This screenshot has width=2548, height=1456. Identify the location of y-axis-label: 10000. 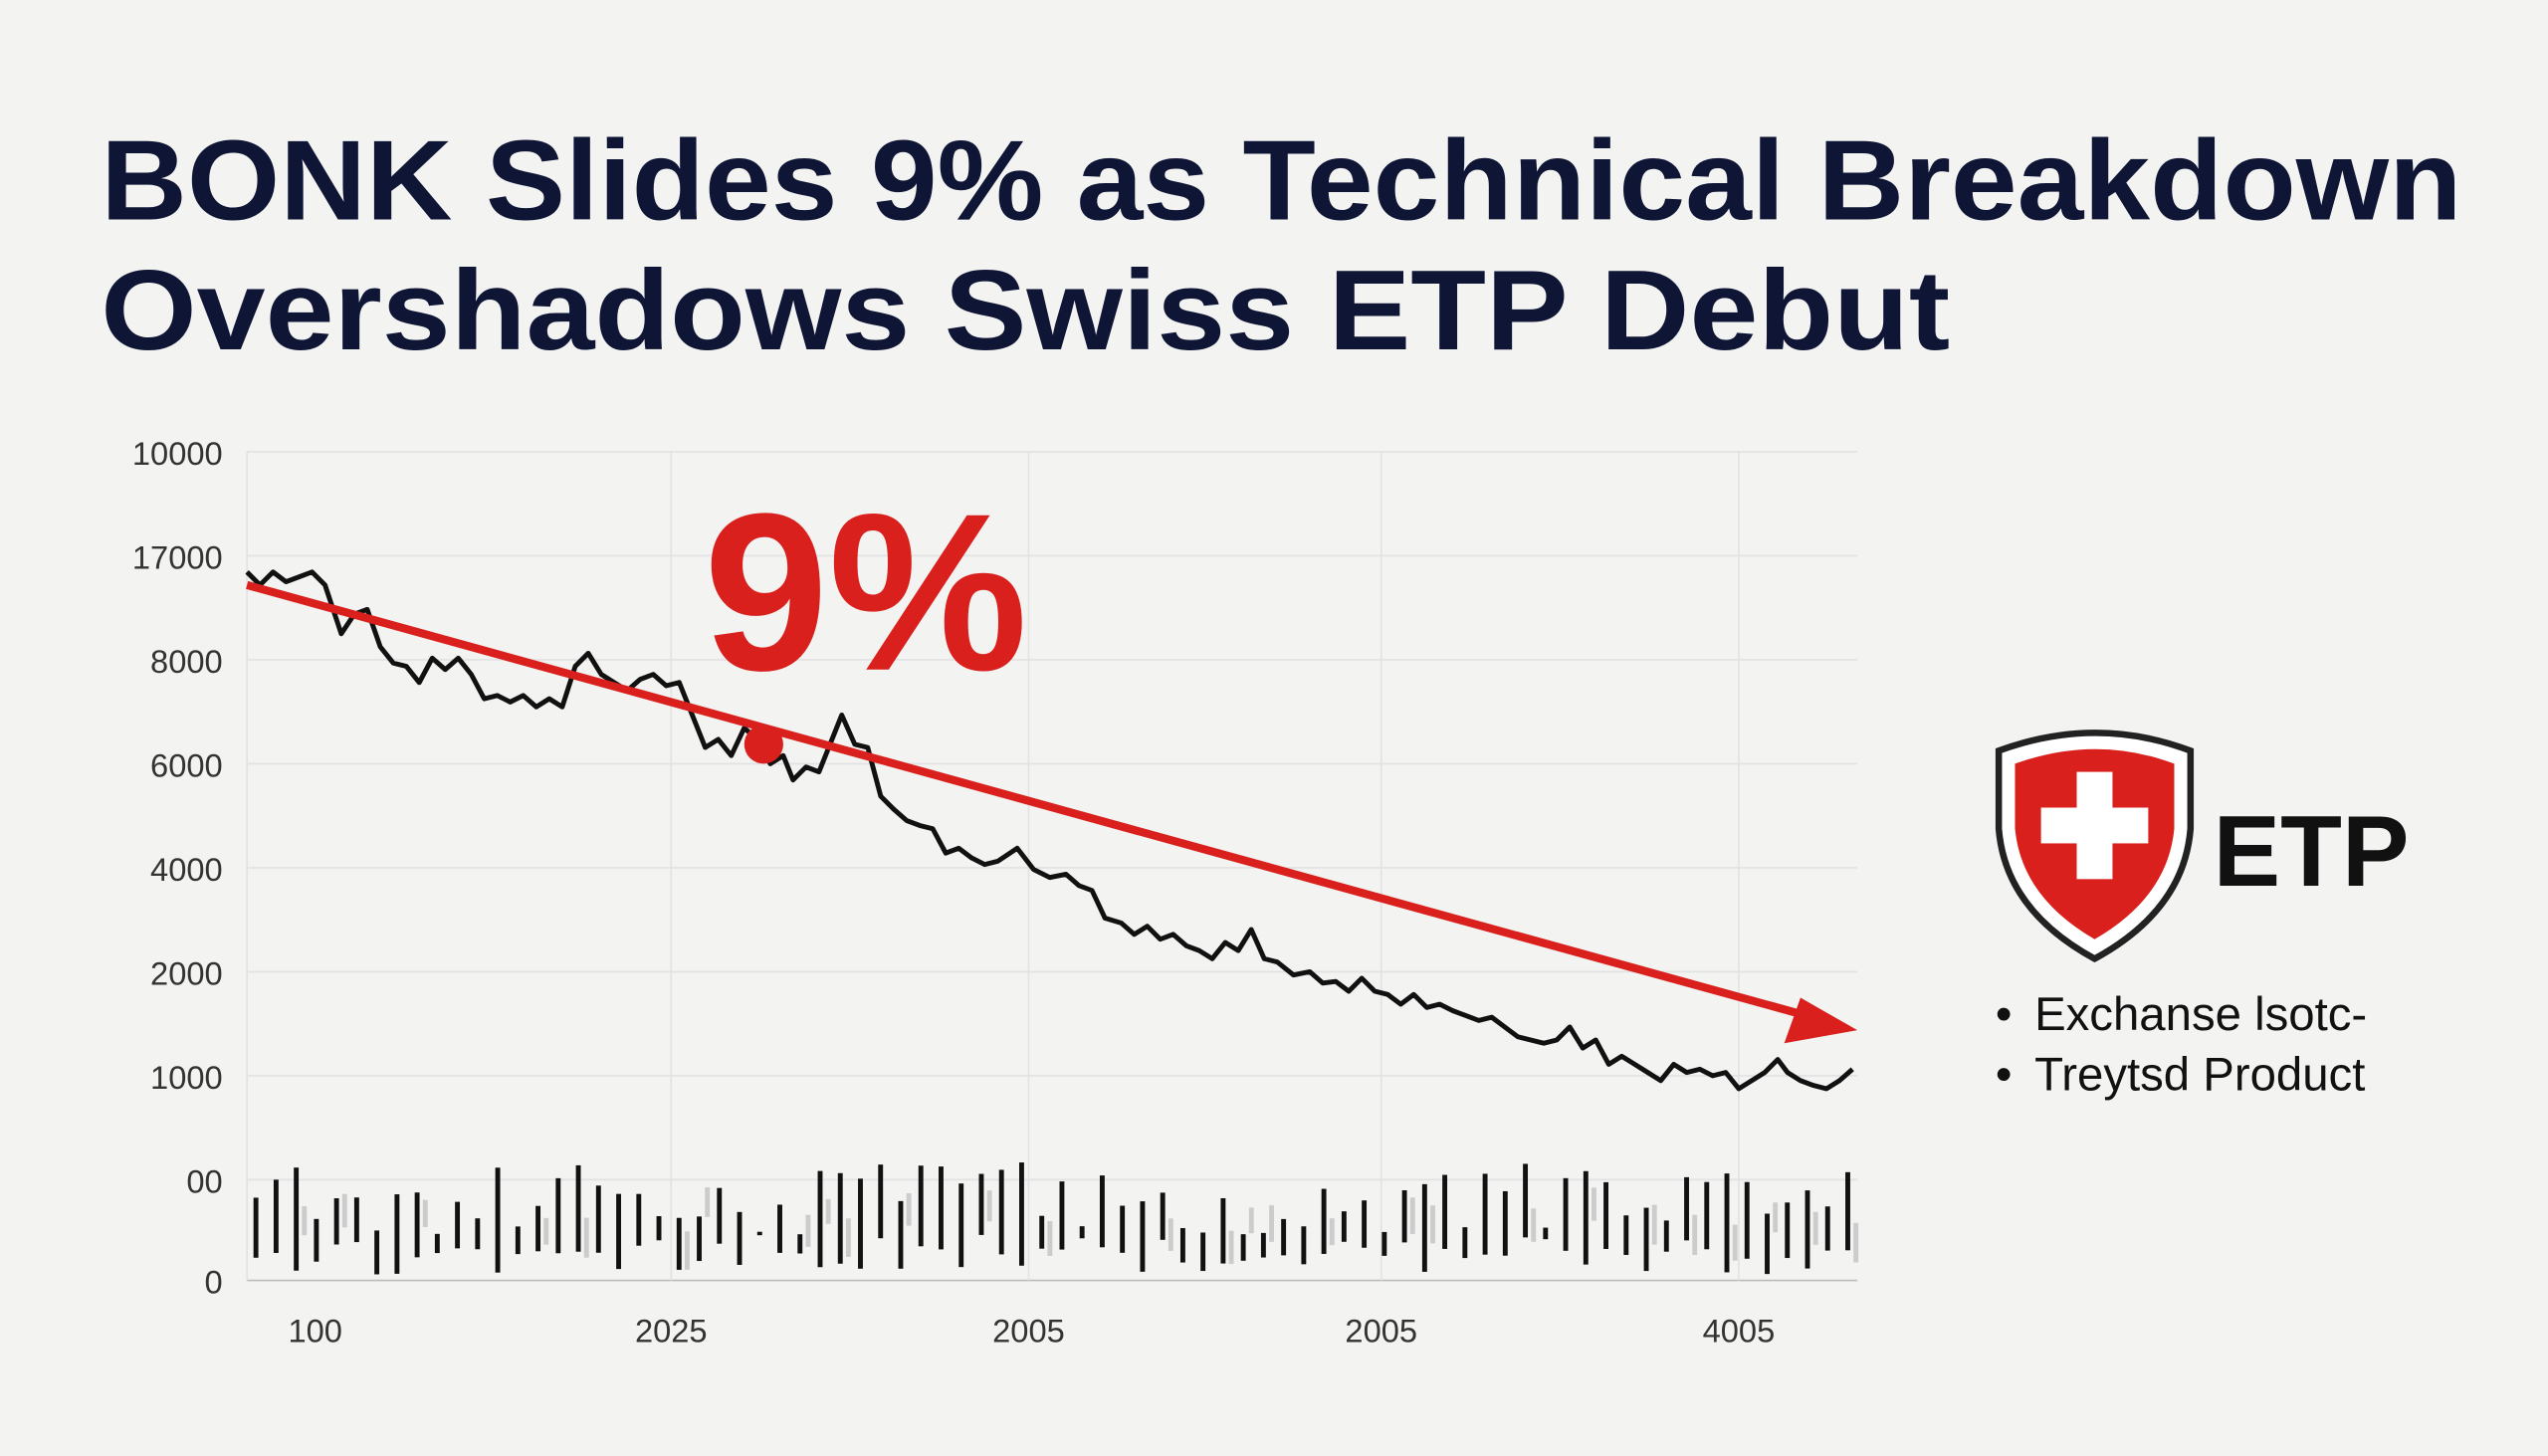
(177, 453).